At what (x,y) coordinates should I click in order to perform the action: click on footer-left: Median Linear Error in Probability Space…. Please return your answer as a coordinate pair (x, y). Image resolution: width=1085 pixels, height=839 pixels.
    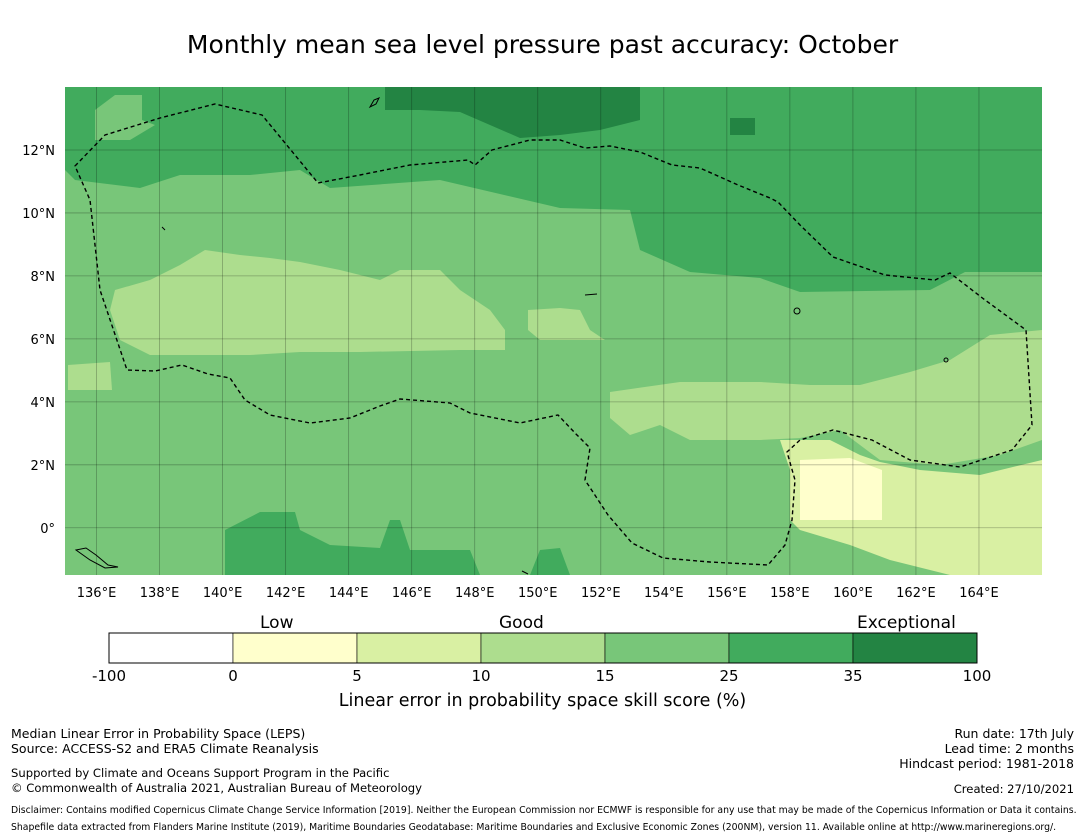
    Looking at the image, I should click on (165, 741).